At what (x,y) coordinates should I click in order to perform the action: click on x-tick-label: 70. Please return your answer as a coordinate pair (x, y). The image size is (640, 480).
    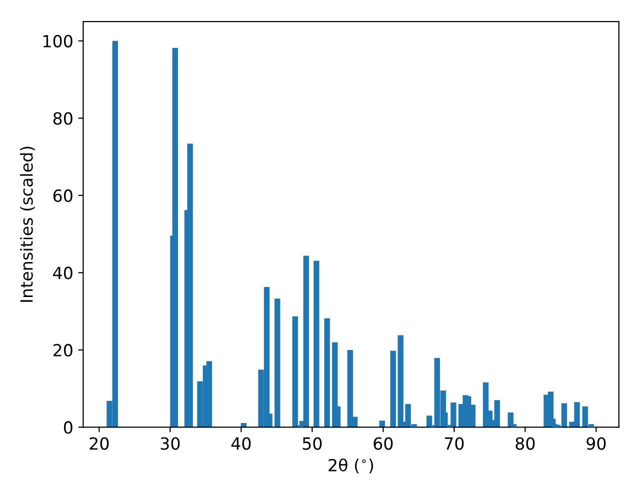
    Looking at the image, I should click on (454, 443).